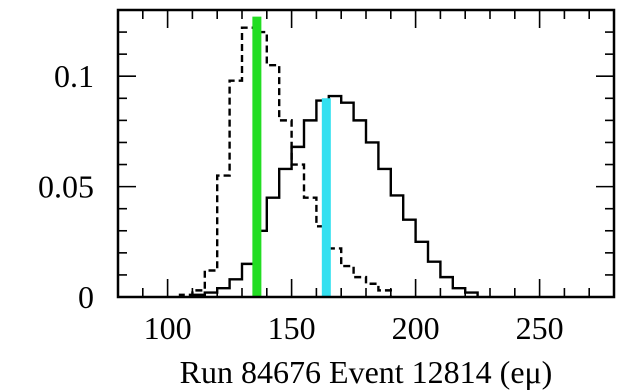 The height and width of the screenshot is (391, 628). What do you see at coordinates (66, 187) in the screenshot?
I see `y-tick-label: 0.05` at bounding box center [66, 187].